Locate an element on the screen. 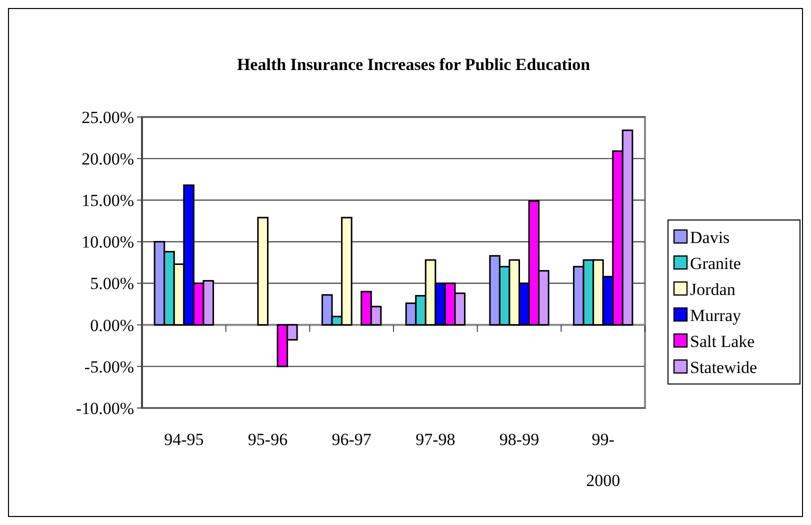  y-tick-label: -5.00% is located at coordinates (109, 366).